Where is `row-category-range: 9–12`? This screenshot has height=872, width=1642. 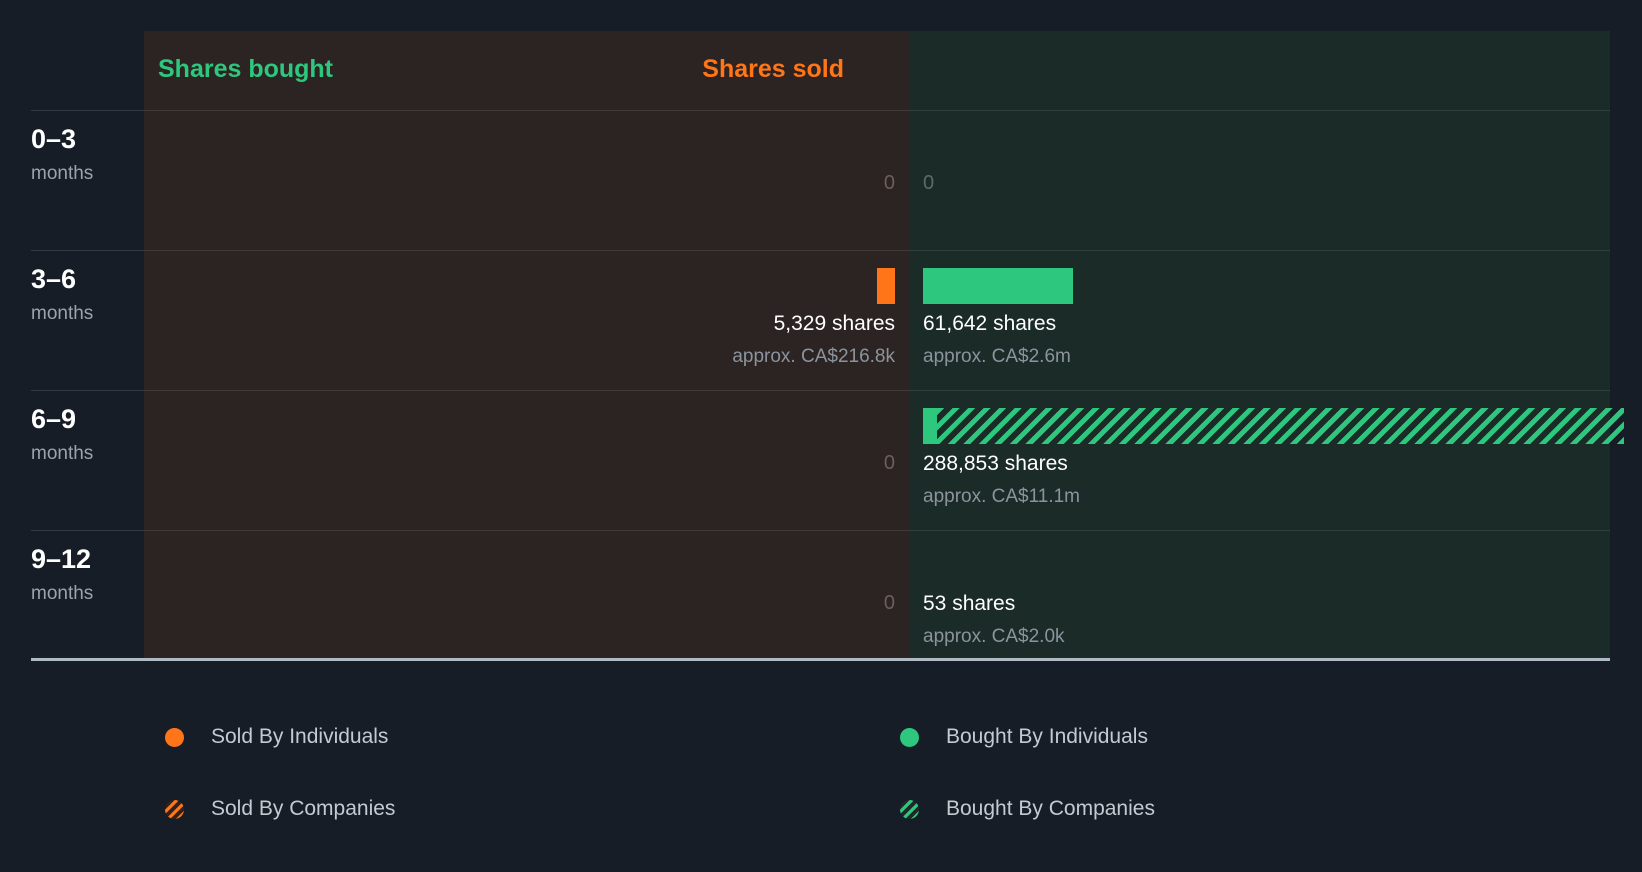 row-category-range: 9–12 is located at coordinates (61, 559).